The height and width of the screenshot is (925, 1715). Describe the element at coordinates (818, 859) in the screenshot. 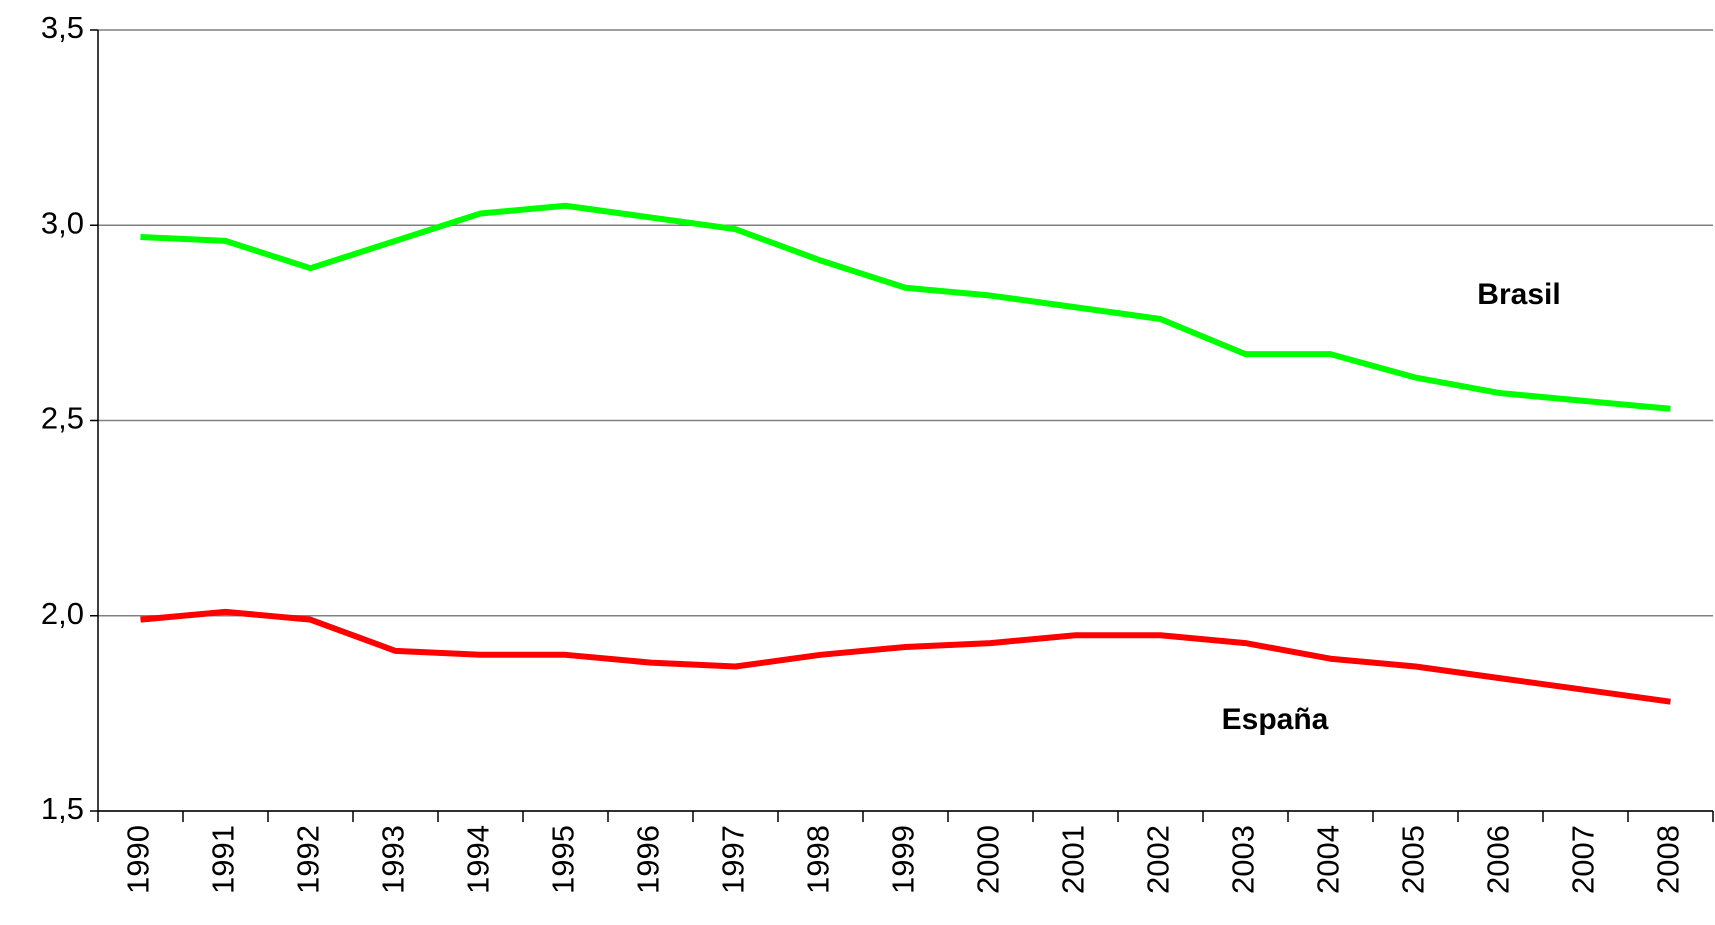

I see `x-tick-label: 1998` at that location.